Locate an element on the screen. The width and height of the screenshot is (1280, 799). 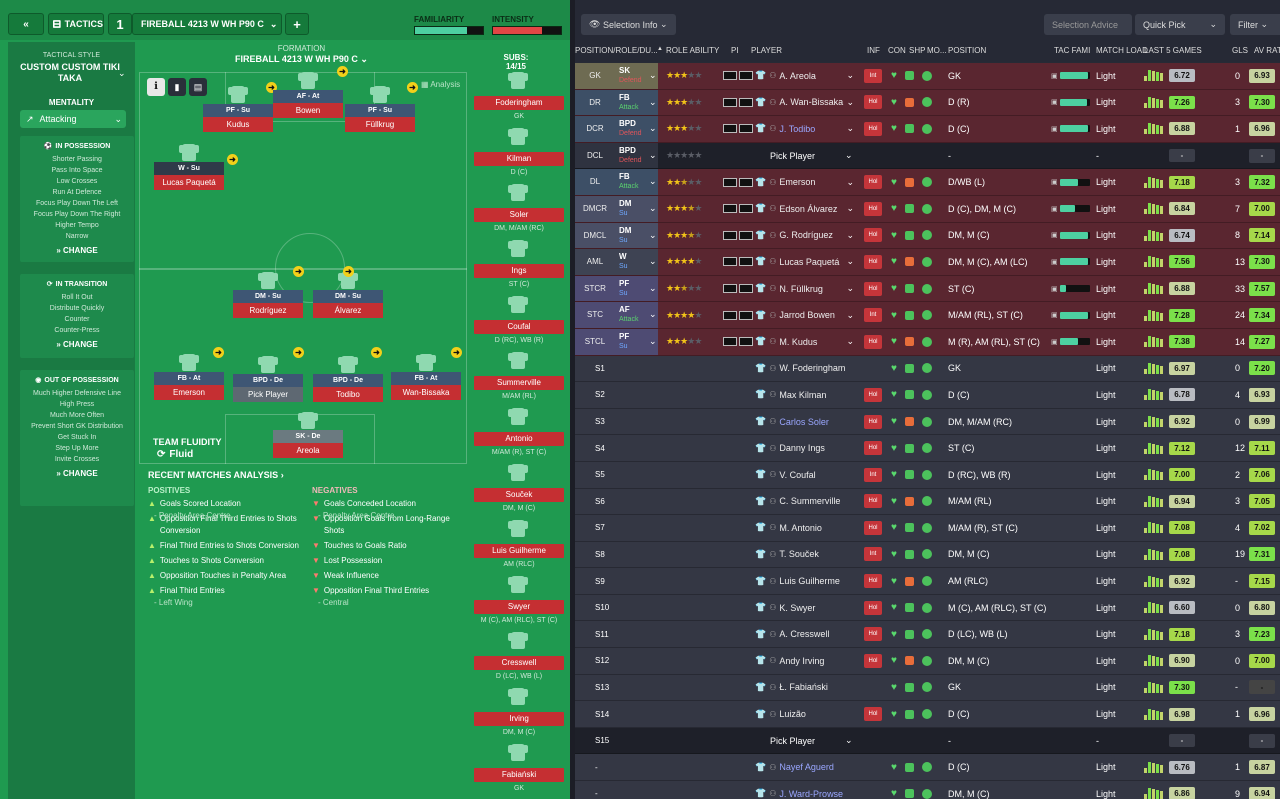
player-cell: 👕 ⚇ Ł. Fabiański is located at coordinates (807, 688).